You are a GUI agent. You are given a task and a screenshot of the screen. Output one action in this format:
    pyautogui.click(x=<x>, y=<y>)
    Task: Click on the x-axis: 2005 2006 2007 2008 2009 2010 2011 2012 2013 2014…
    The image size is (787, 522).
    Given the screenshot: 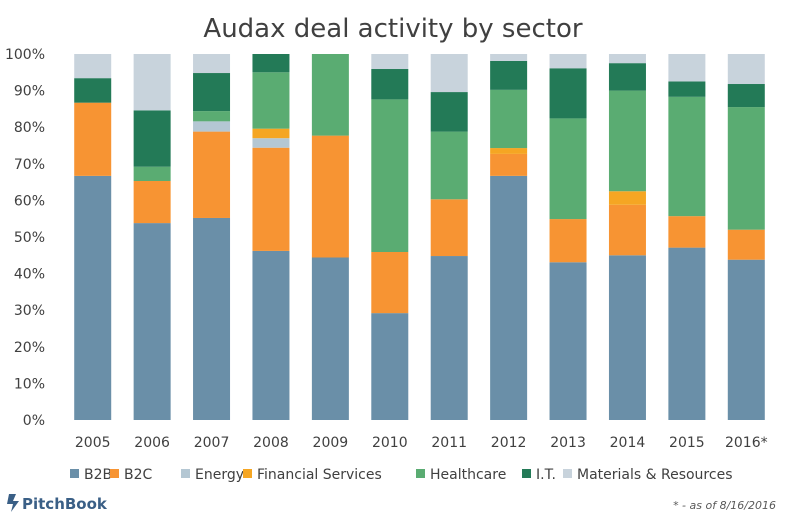 What is the action you would take?
    pyautogui.click(x=421, y=443)
    